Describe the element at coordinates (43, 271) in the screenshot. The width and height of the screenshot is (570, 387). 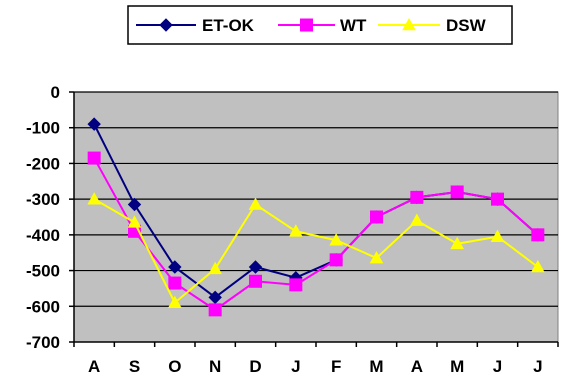
I see `y-tick-label: -500` at that location.